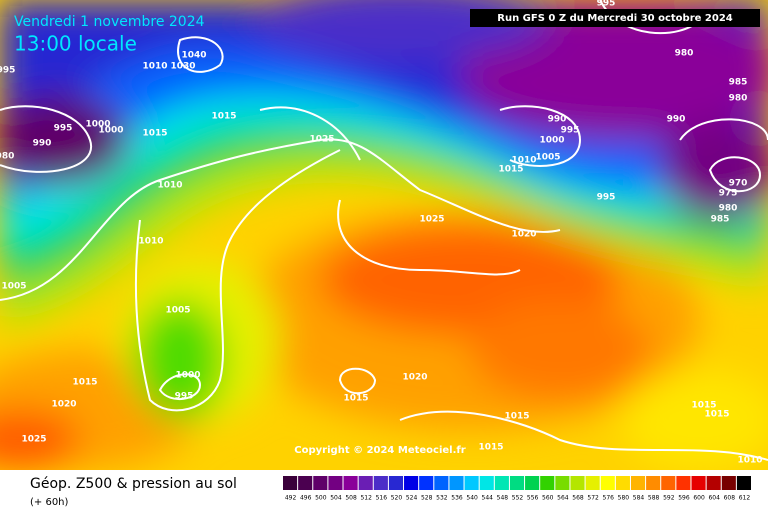  Describe the element at coordinates (382, 498) in the screenshot. I see `scale-label: 516` at that location.